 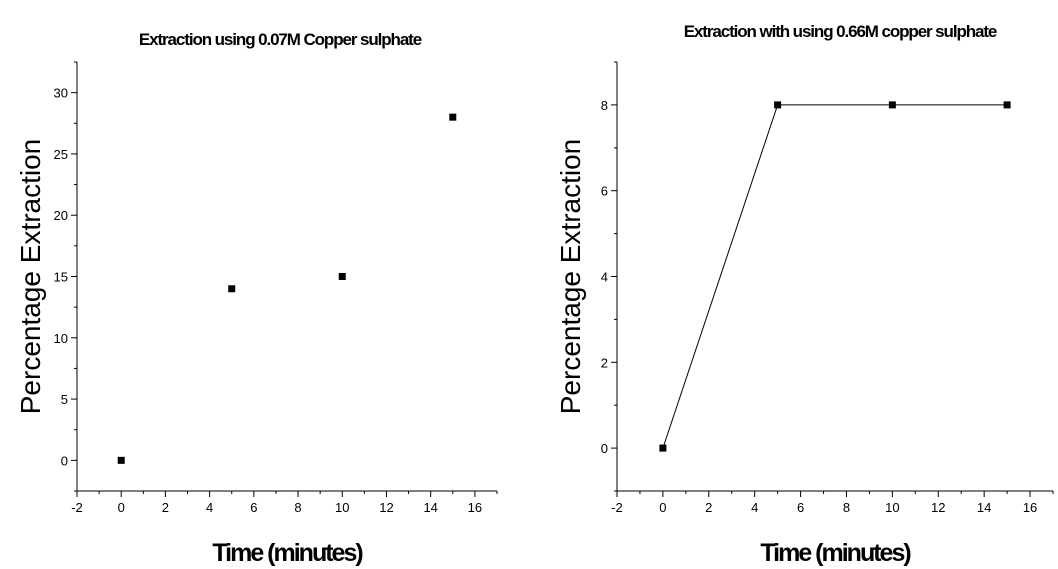 I want to click on y-tick-label: 8, so click(x=604, y=105).